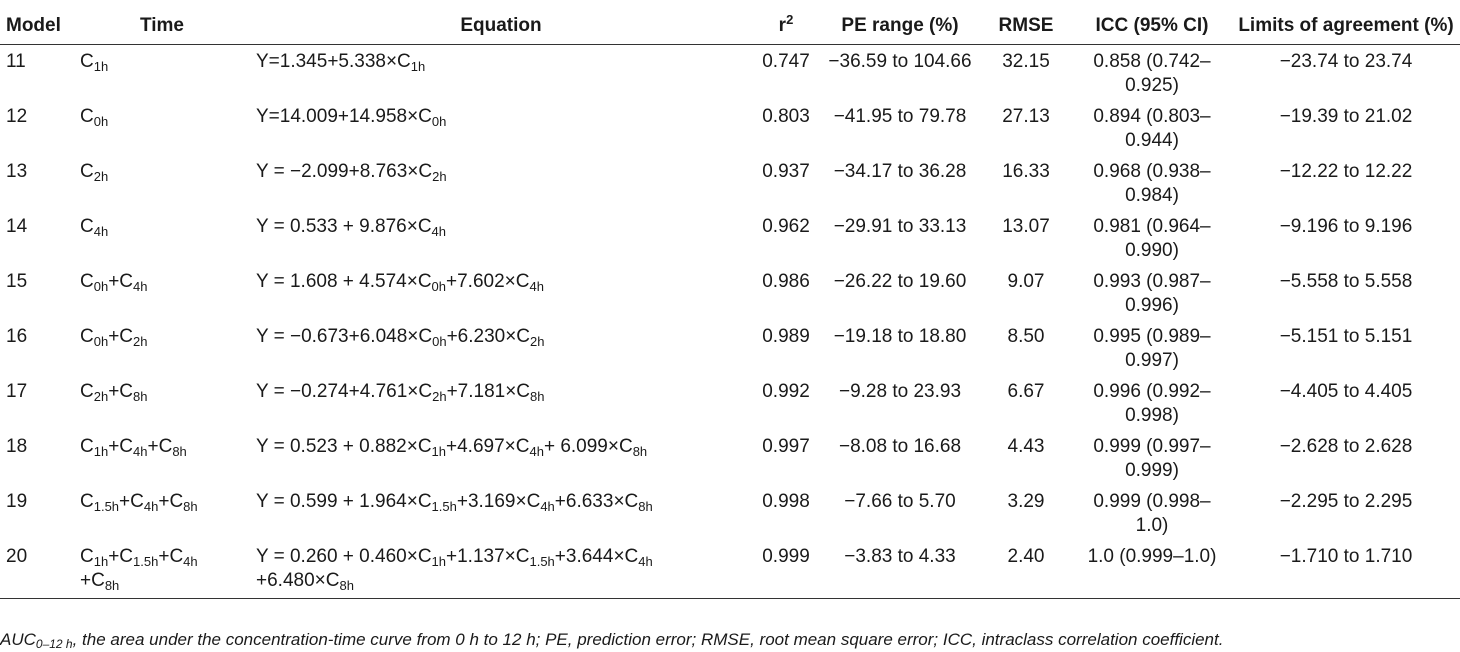  Describe the element at coordinates (162, 182) in the screenshot. I see `cell-time: C2h` at that location.